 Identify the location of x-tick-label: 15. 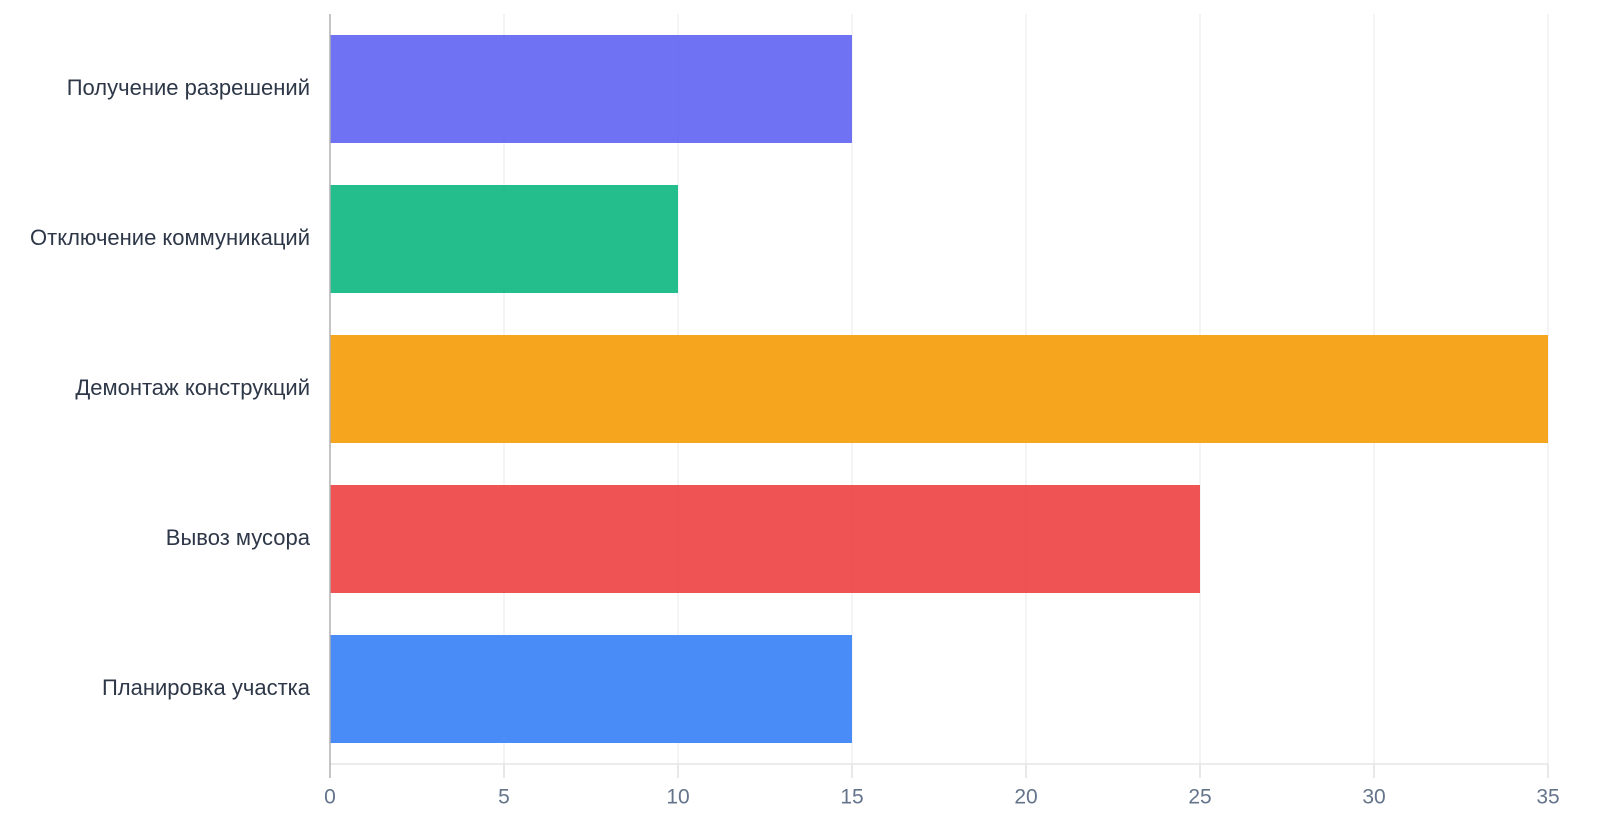
(851, 797).